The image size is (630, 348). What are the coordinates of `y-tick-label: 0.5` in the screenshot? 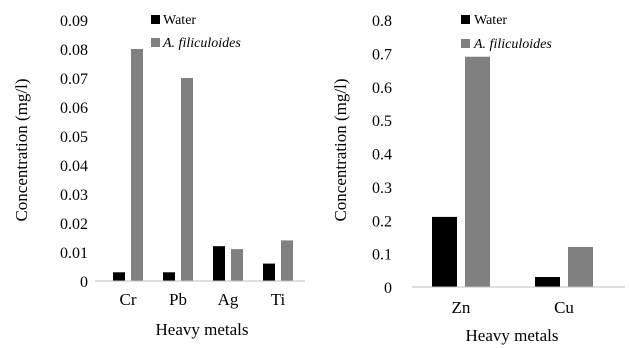 It's located at (382, 121).